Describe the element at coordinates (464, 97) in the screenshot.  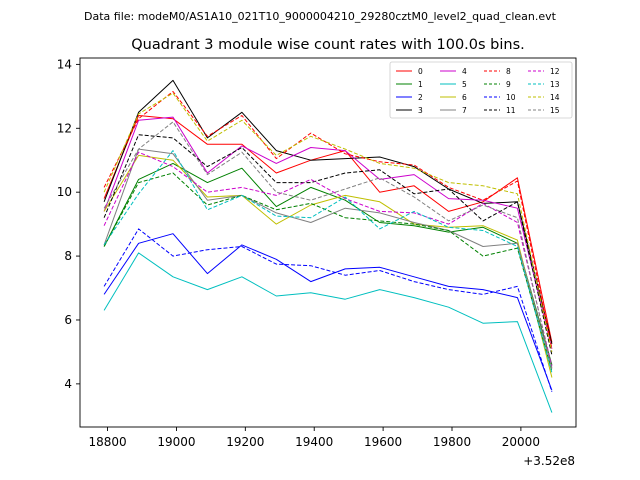
I see `legend-label: 6` at that location.